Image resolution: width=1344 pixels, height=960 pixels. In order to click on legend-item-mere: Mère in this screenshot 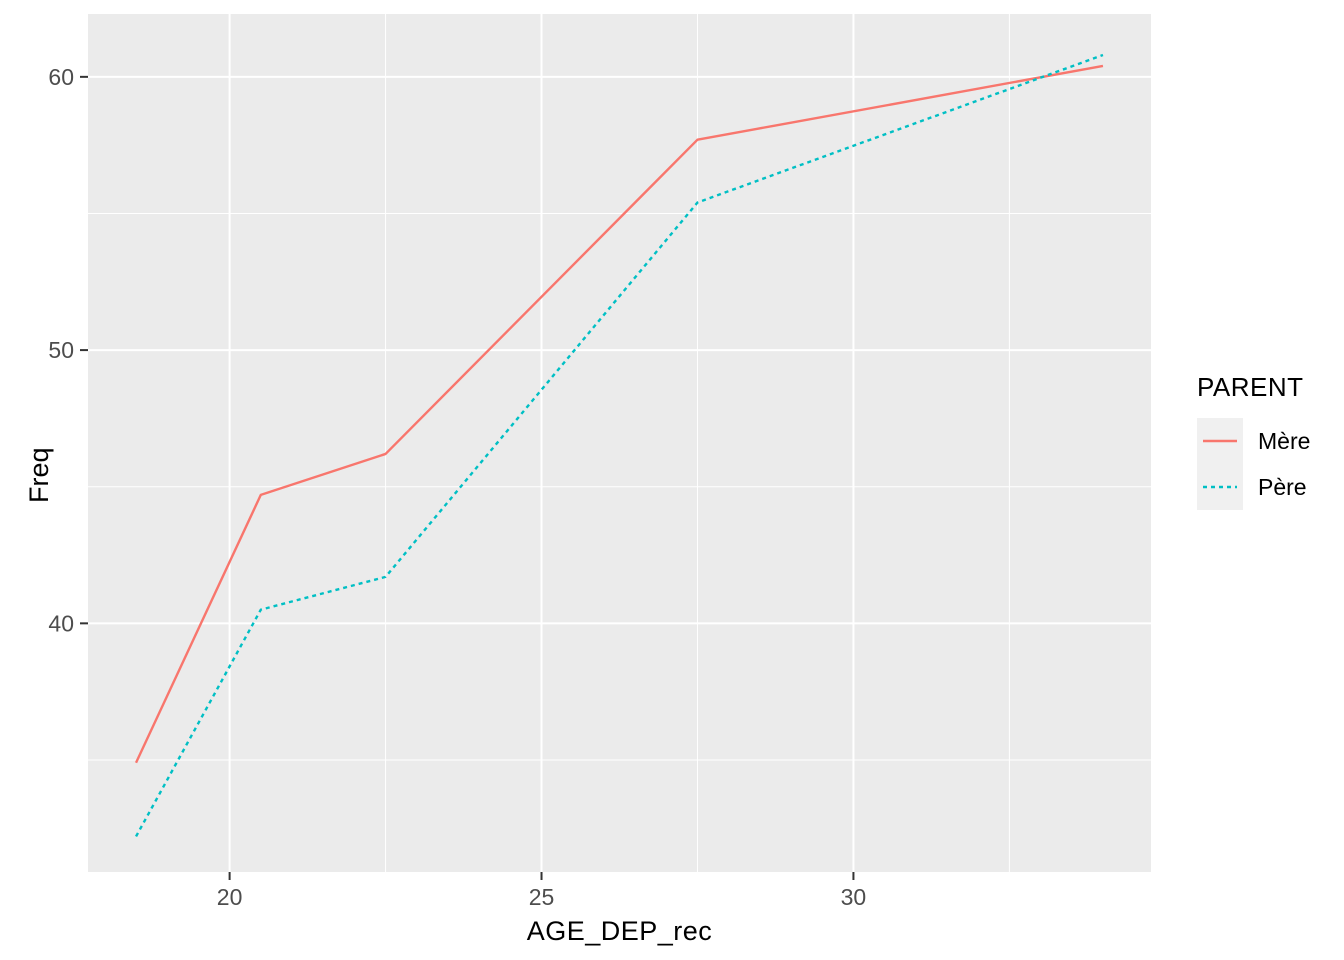, I will do `click(1270, 441)`.